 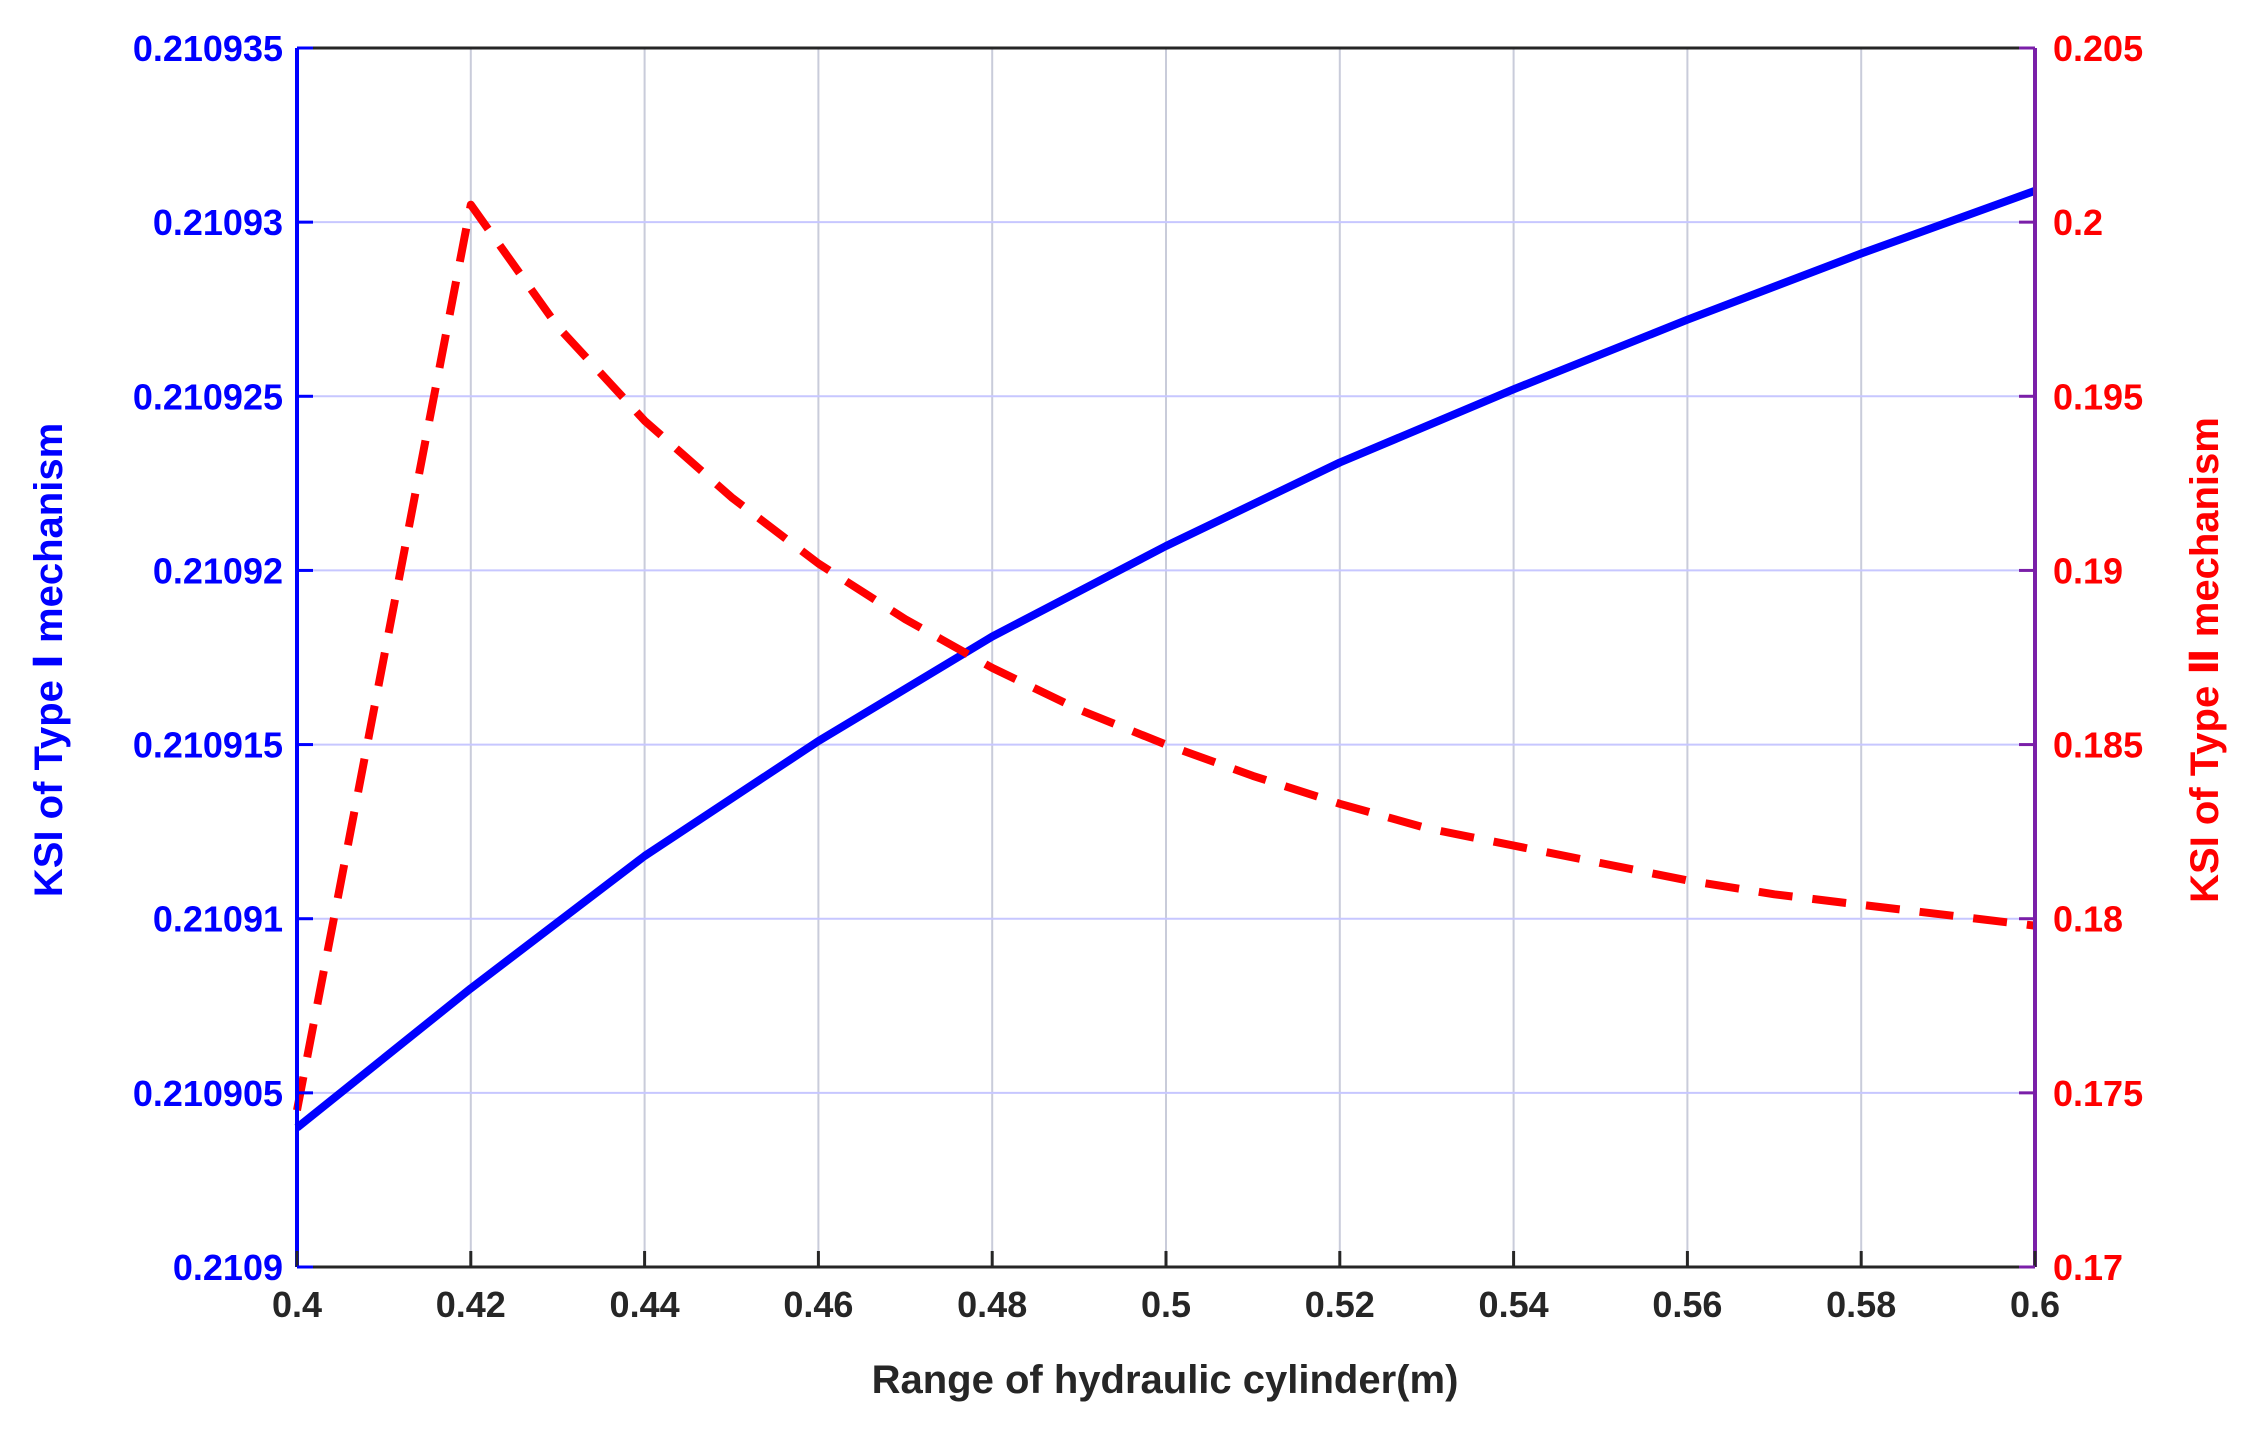 I want to click on x-tick-label: 0.58, so click(x=1861, y=1304).